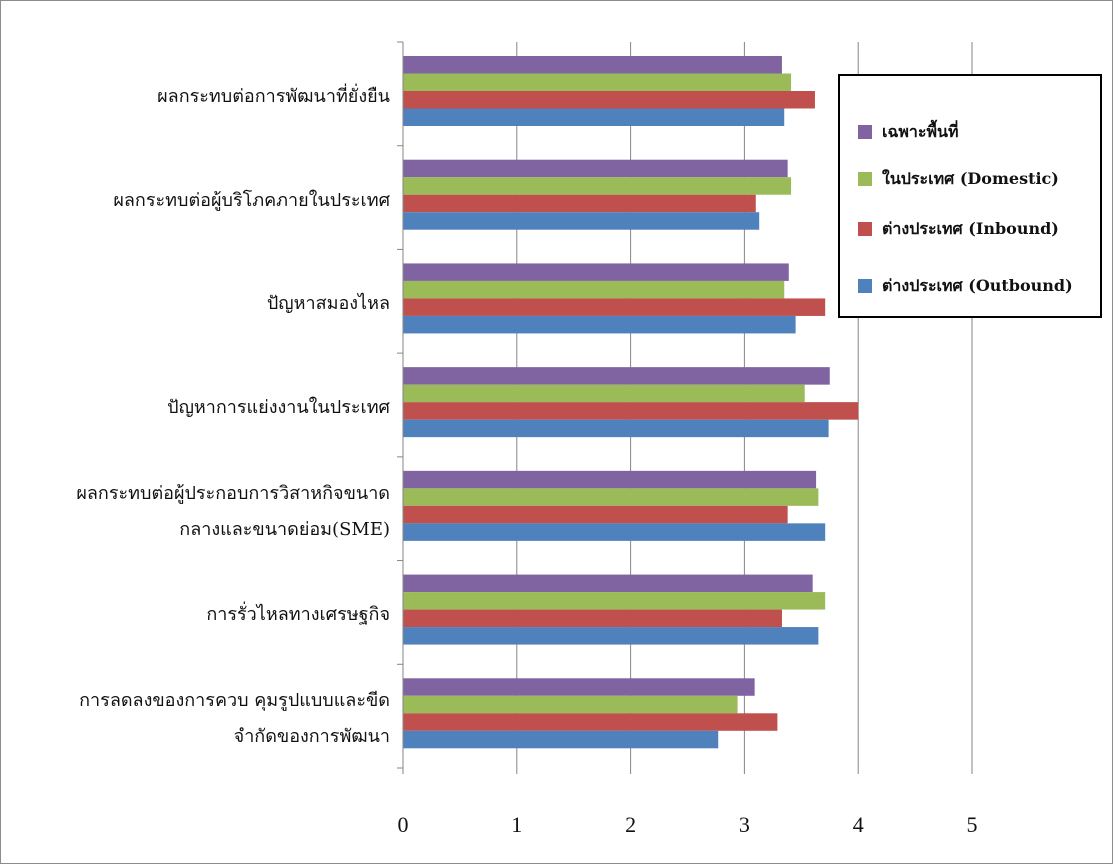 Image resolution: width=1113 pixels, height=864 pixels. What do you see at coordinates (233, 493) in the screenshot?
I see `category-label-4-line0: ผลกระทบต่อผู้ประกอบการวิสาหกิจขนาด` at bounding box center [233, 493].